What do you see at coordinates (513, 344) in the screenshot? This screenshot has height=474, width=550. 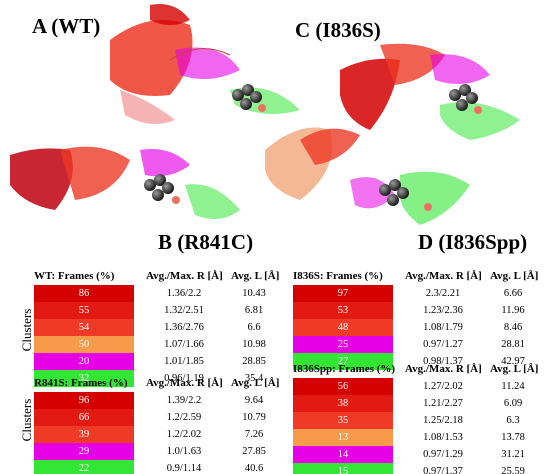 I see `i836s-length-cell: 28.81` at bounding box center [513, 344].